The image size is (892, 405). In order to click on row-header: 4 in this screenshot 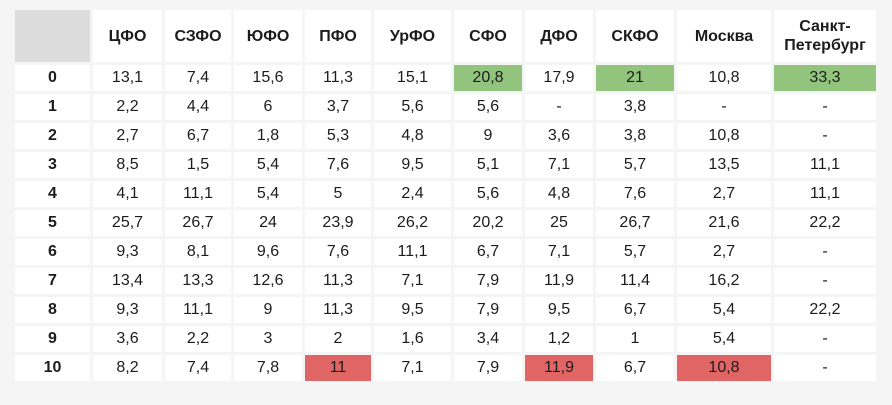, I will do `click(52, 194)`.